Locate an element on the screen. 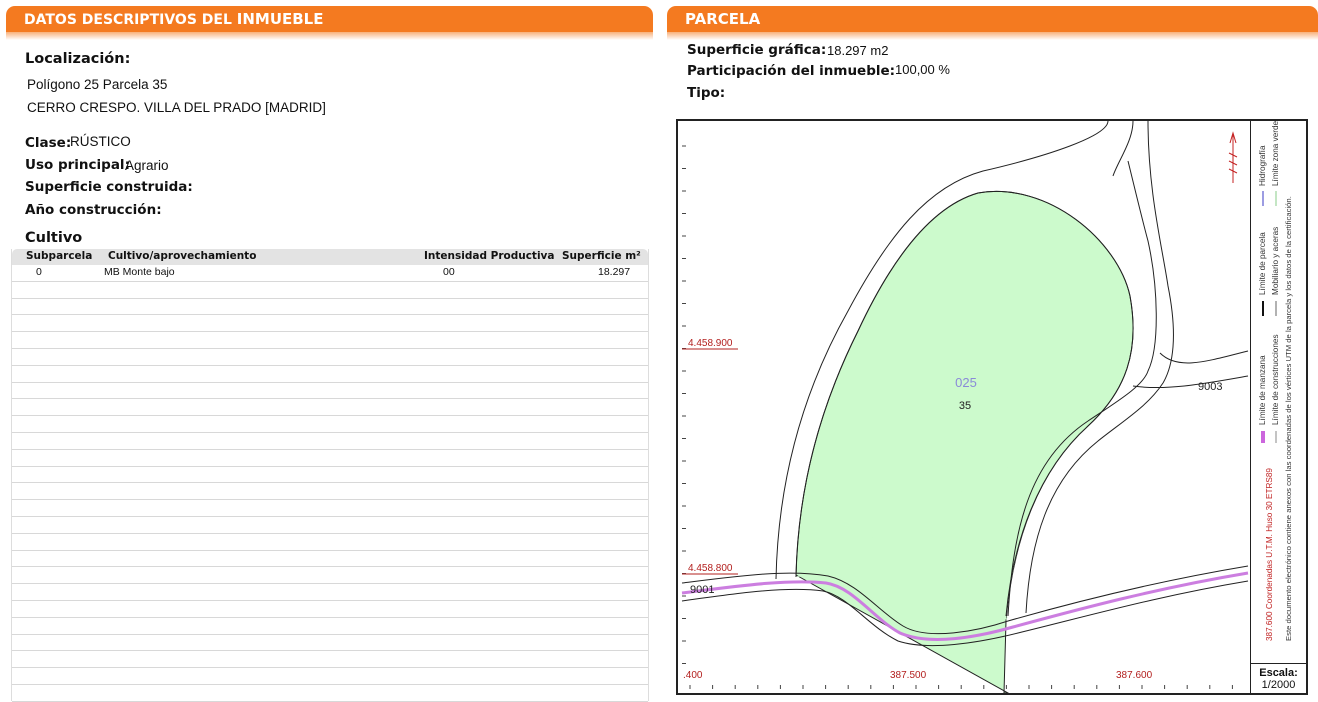 The height and width of the screenshot is (702, 1318). parcela-label: 35 is located at coordinates (965, 406).